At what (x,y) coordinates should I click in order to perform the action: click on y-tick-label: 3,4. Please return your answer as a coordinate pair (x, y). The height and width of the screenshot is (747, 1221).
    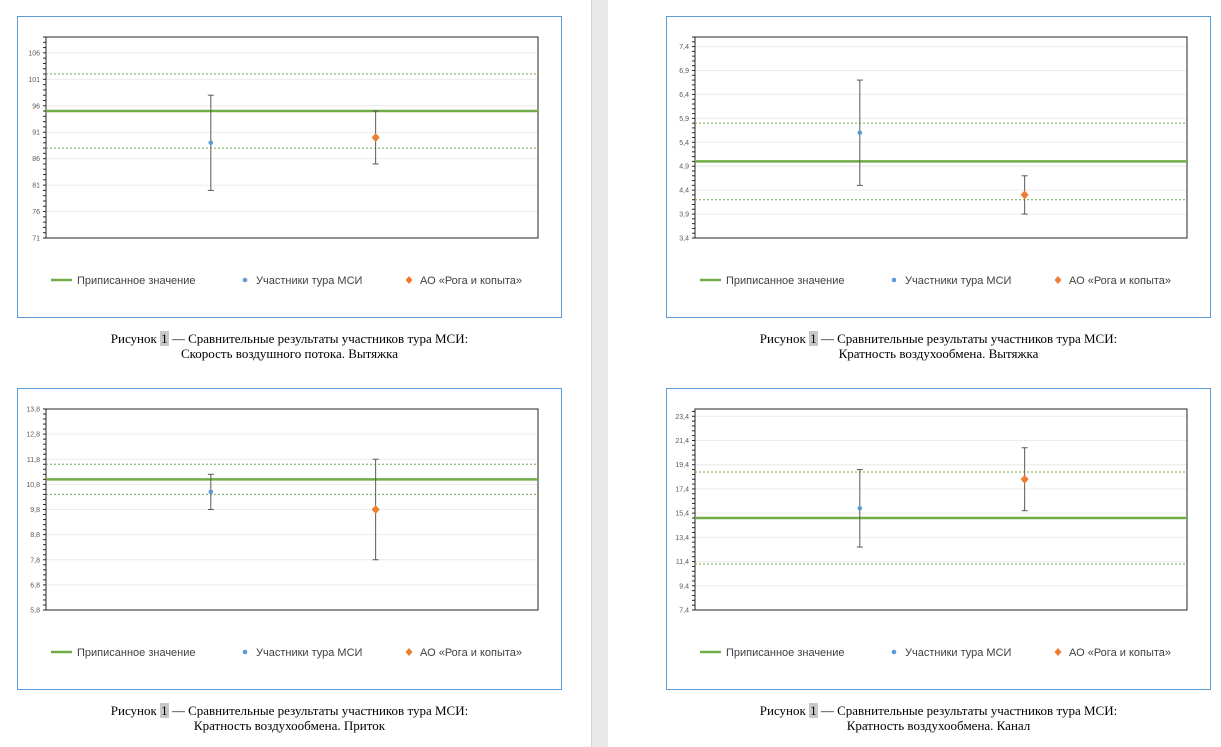
    Looking at the image, I should click on (684, 239).